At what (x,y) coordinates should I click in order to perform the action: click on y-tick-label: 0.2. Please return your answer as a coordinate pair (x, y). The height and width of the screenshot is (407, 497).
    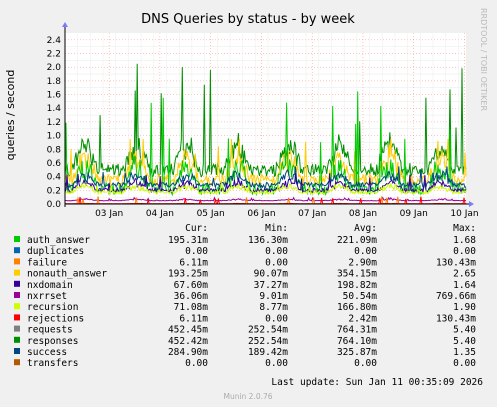
    Looking at the image, I should click on (54, 191).